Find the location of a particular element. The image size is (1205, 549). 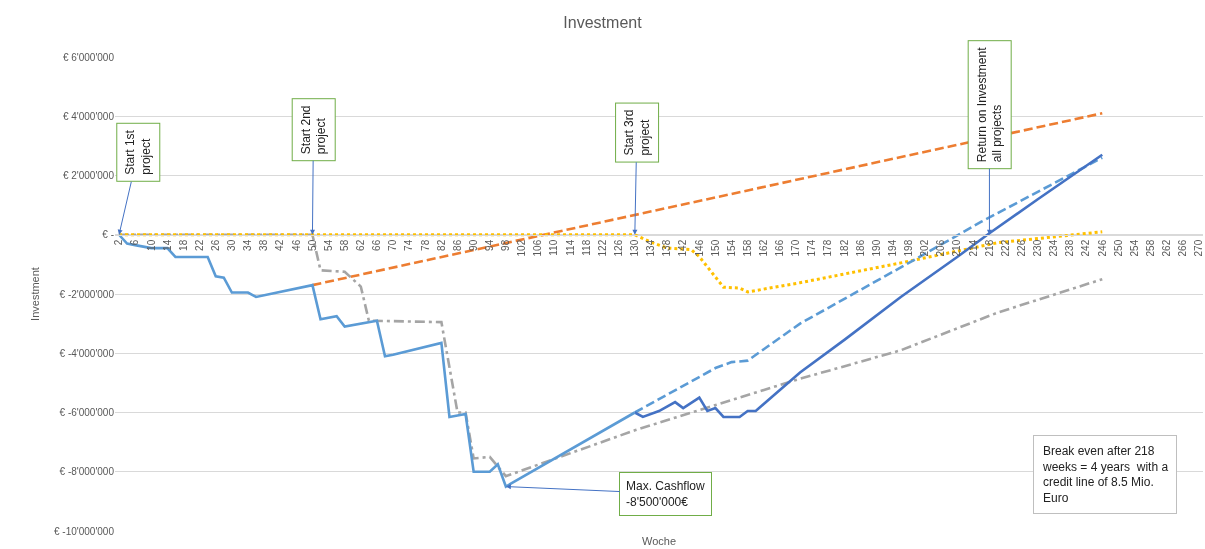

x-tick-label: 218 is located at coordinates (989, 248).